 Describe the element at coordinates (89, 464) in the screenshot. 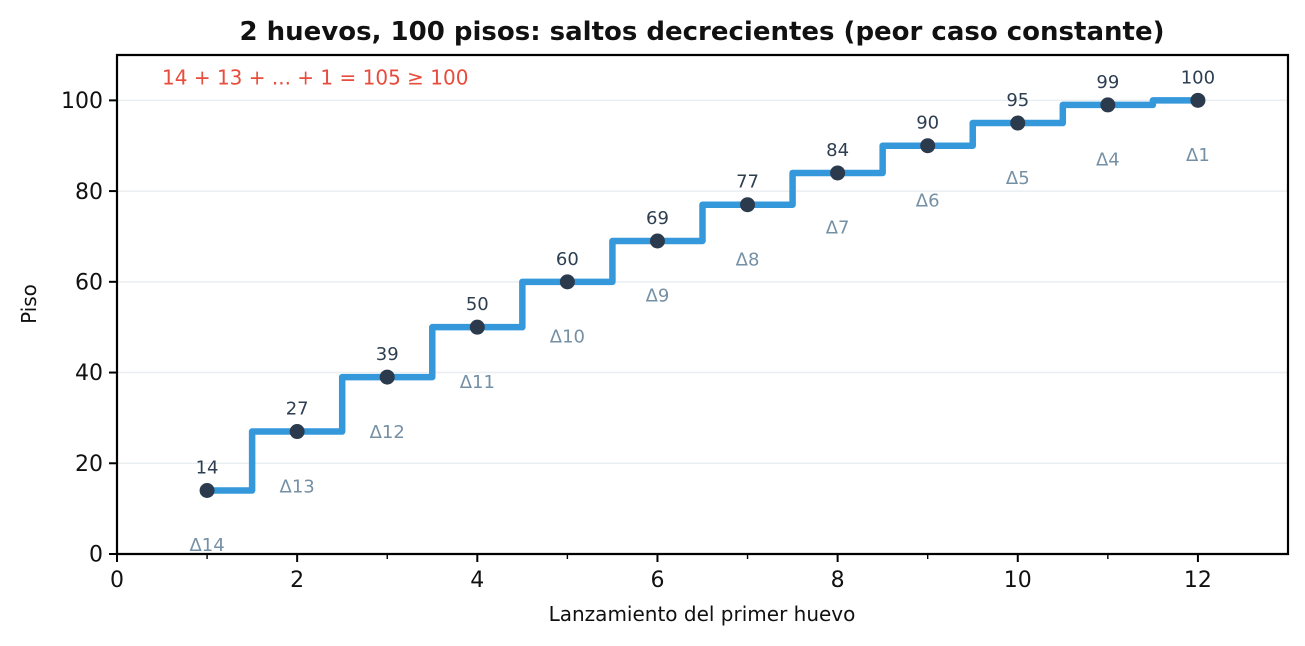

I see `y-tick-label: 20` at that location.